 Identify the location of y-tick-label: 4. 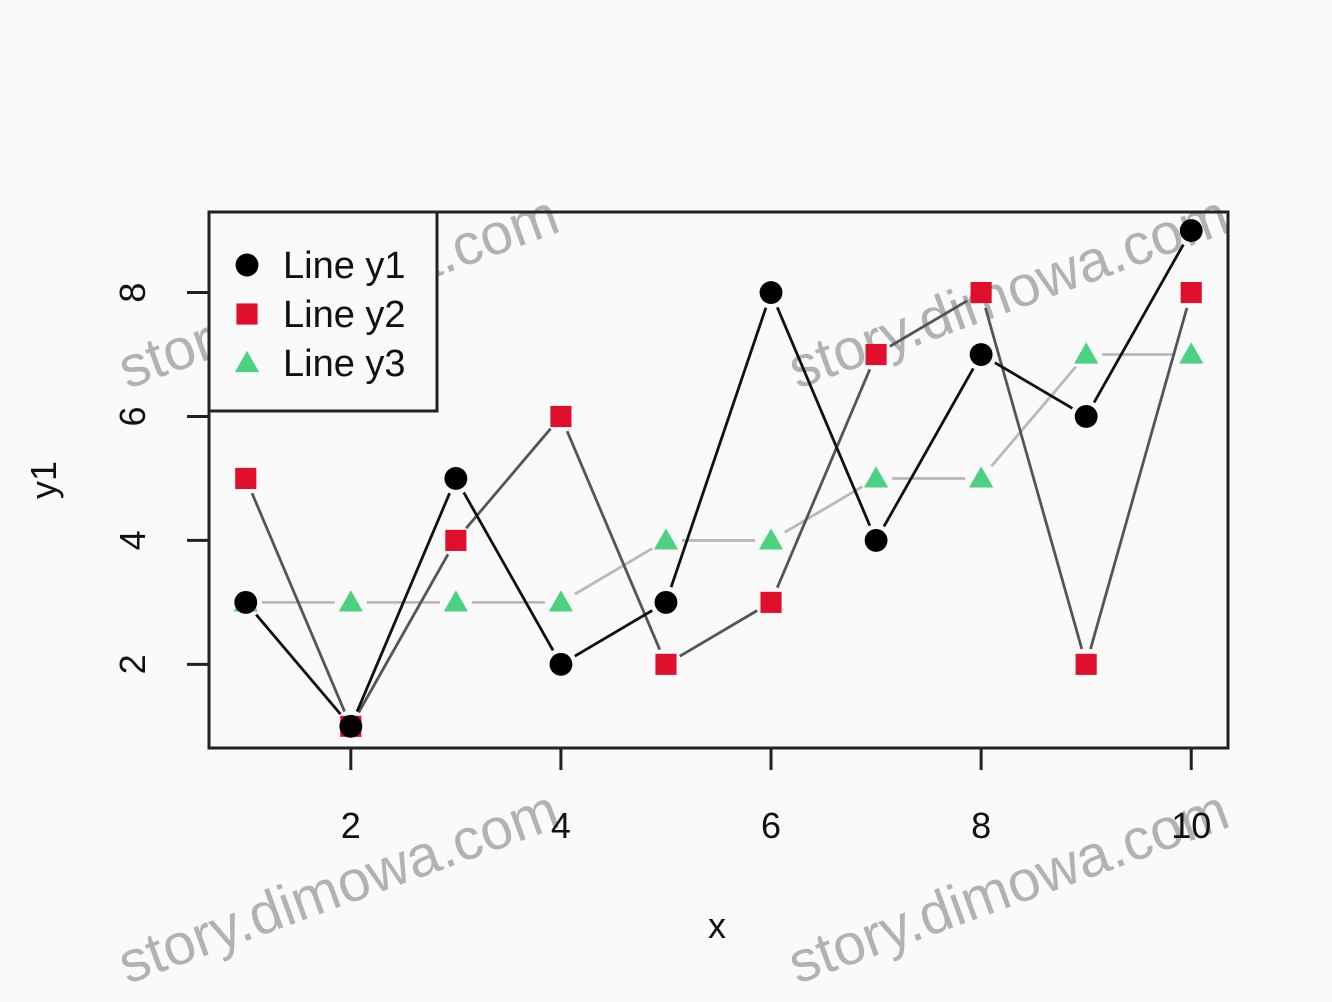
(132, 540).